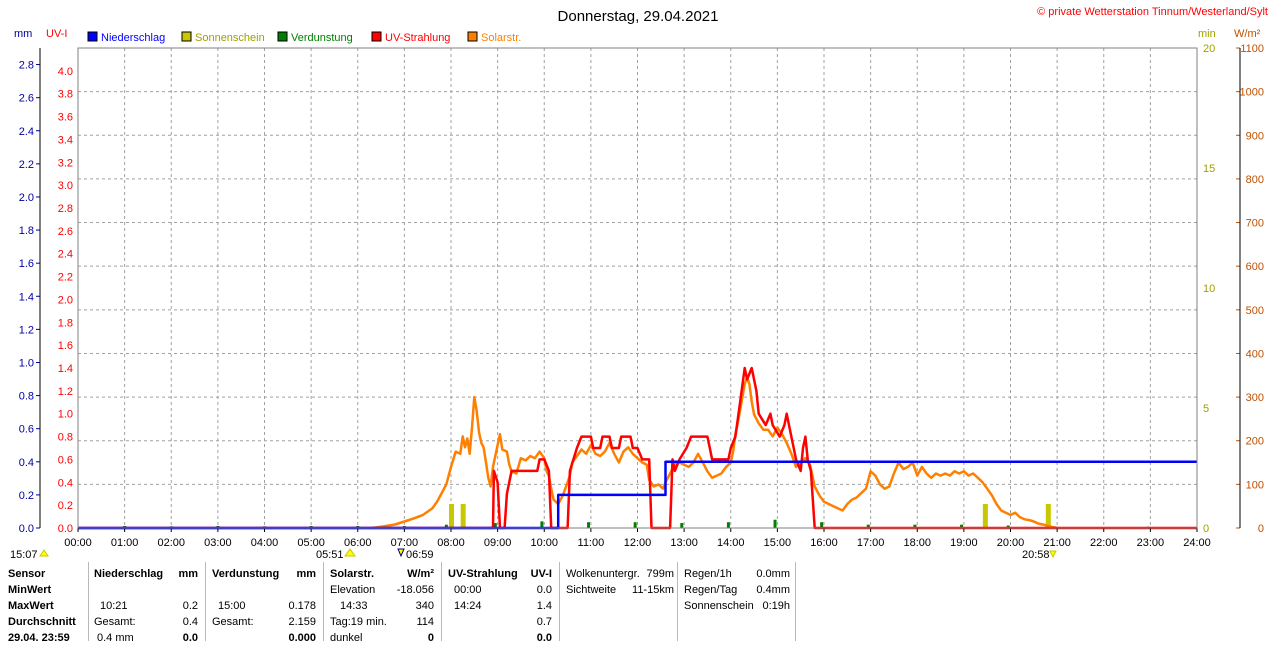 This screenshot has height=646, width=1280. Describe the element at coordinates (302, 622) in the screenshot. I see `verdunstung-sum-value: 2.159` at that location.